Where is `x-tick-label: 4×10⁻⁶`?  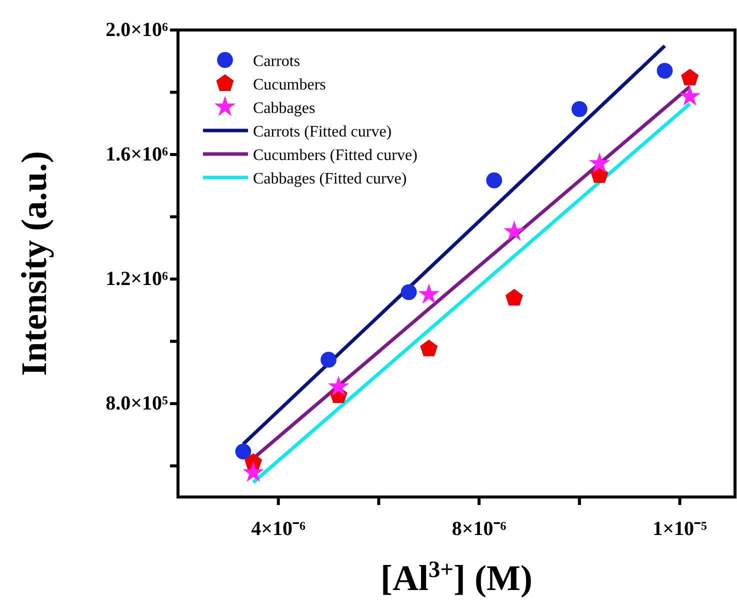 x-tick-label: 4×10⁻⁶ is located at coordinates (278, 529).